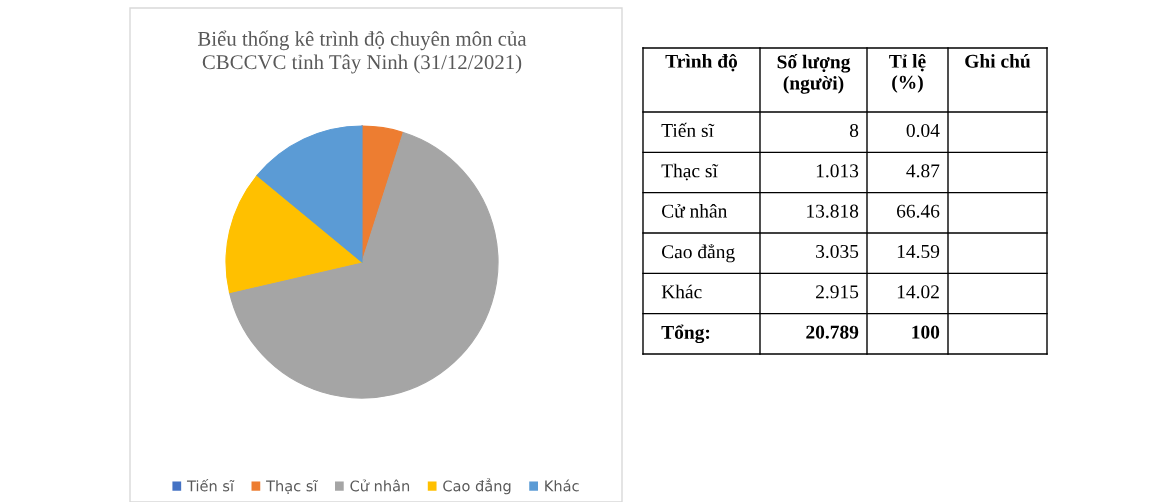  Describe the element at coordinates (562, 485) in the screenshot. I see `legend-label: Khác` at that location.